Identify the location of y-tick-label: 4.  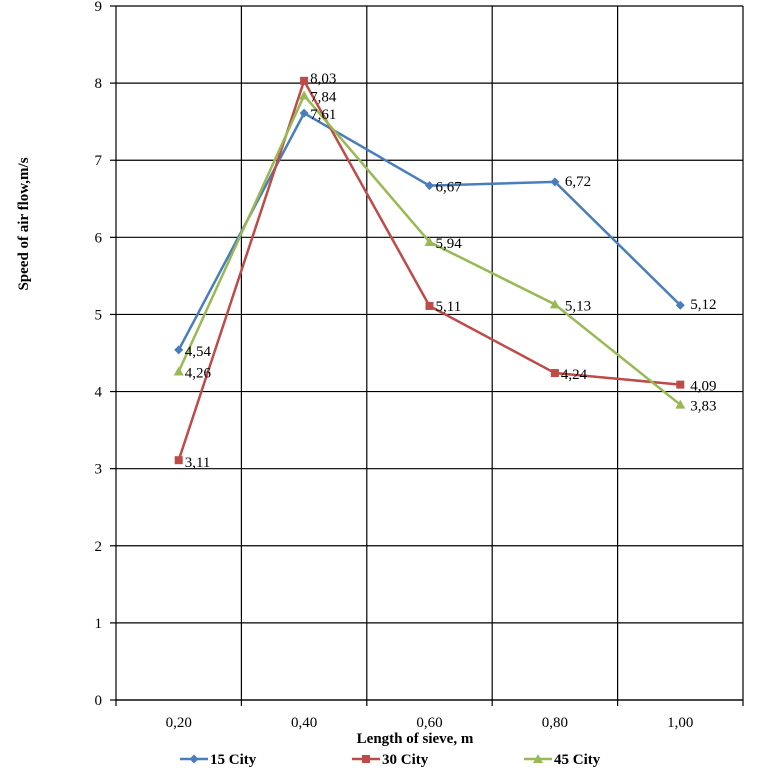
(99, 393).